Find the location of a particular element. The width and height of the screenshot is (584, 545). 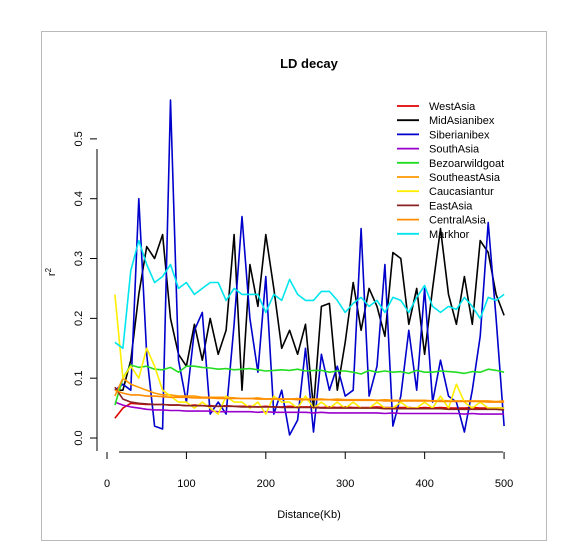

legend-label: WestAsia is located at coordinates (452, 107).